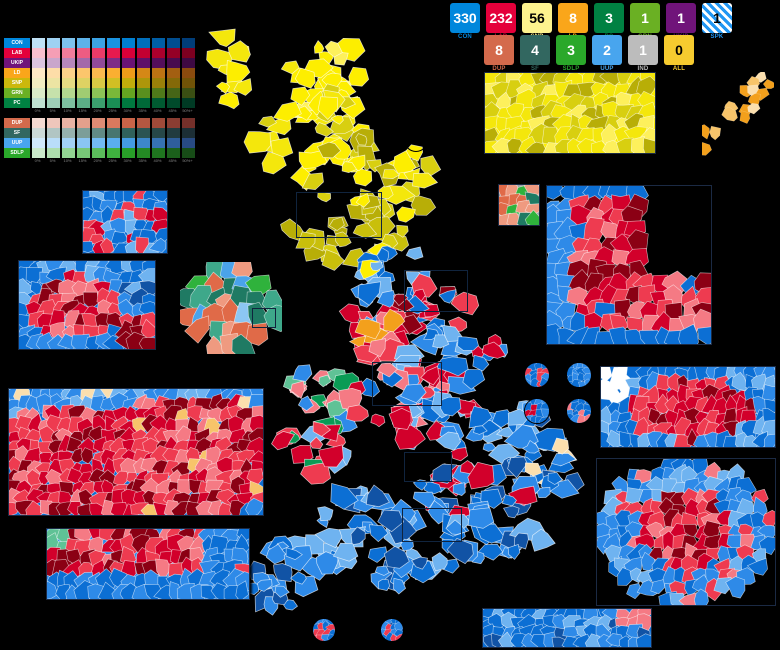 Image resolution: width=780 pixels, height=650 pixels. What do you see at coordinates (629, 265) in the screenshot?
I see `inset-north-east-england` at bounding box center [629, 265].